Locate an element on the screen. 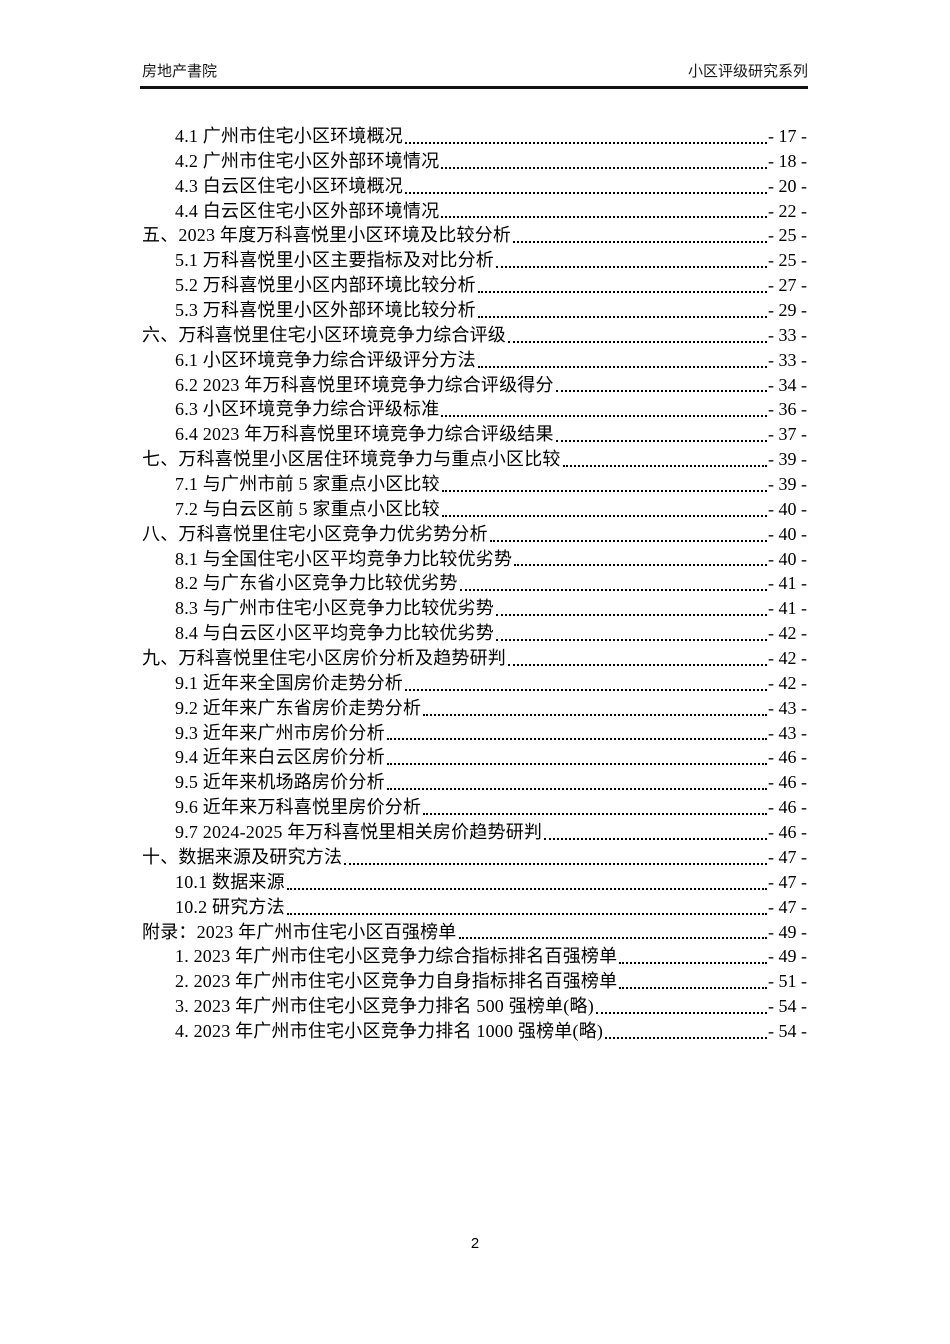 The width and height of the screenshot is (950, 1344). toc-entry-label: 八、万科喜悦里住宅小区竞争力优劣势分析 is located at coordinates (315, 533).